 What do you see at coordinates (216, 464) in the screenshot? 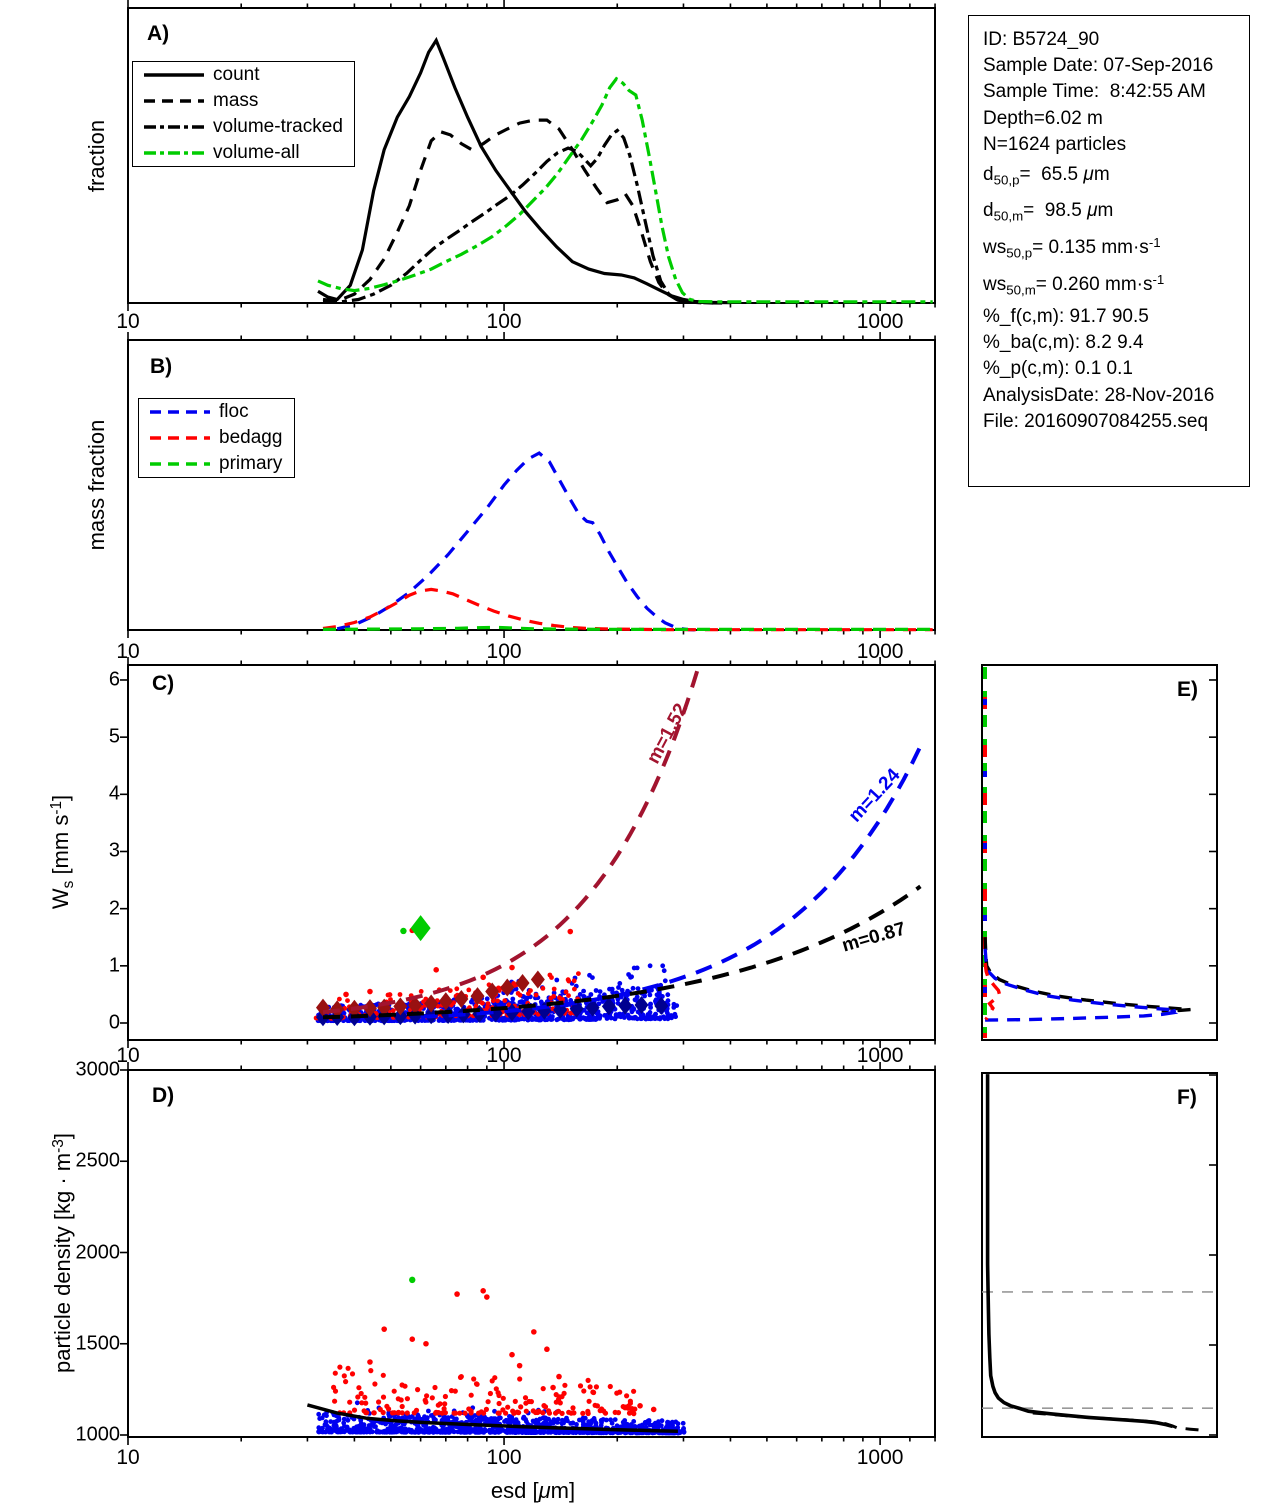
I see `legend-item-primary: primary` at bounding box center [216, 464].